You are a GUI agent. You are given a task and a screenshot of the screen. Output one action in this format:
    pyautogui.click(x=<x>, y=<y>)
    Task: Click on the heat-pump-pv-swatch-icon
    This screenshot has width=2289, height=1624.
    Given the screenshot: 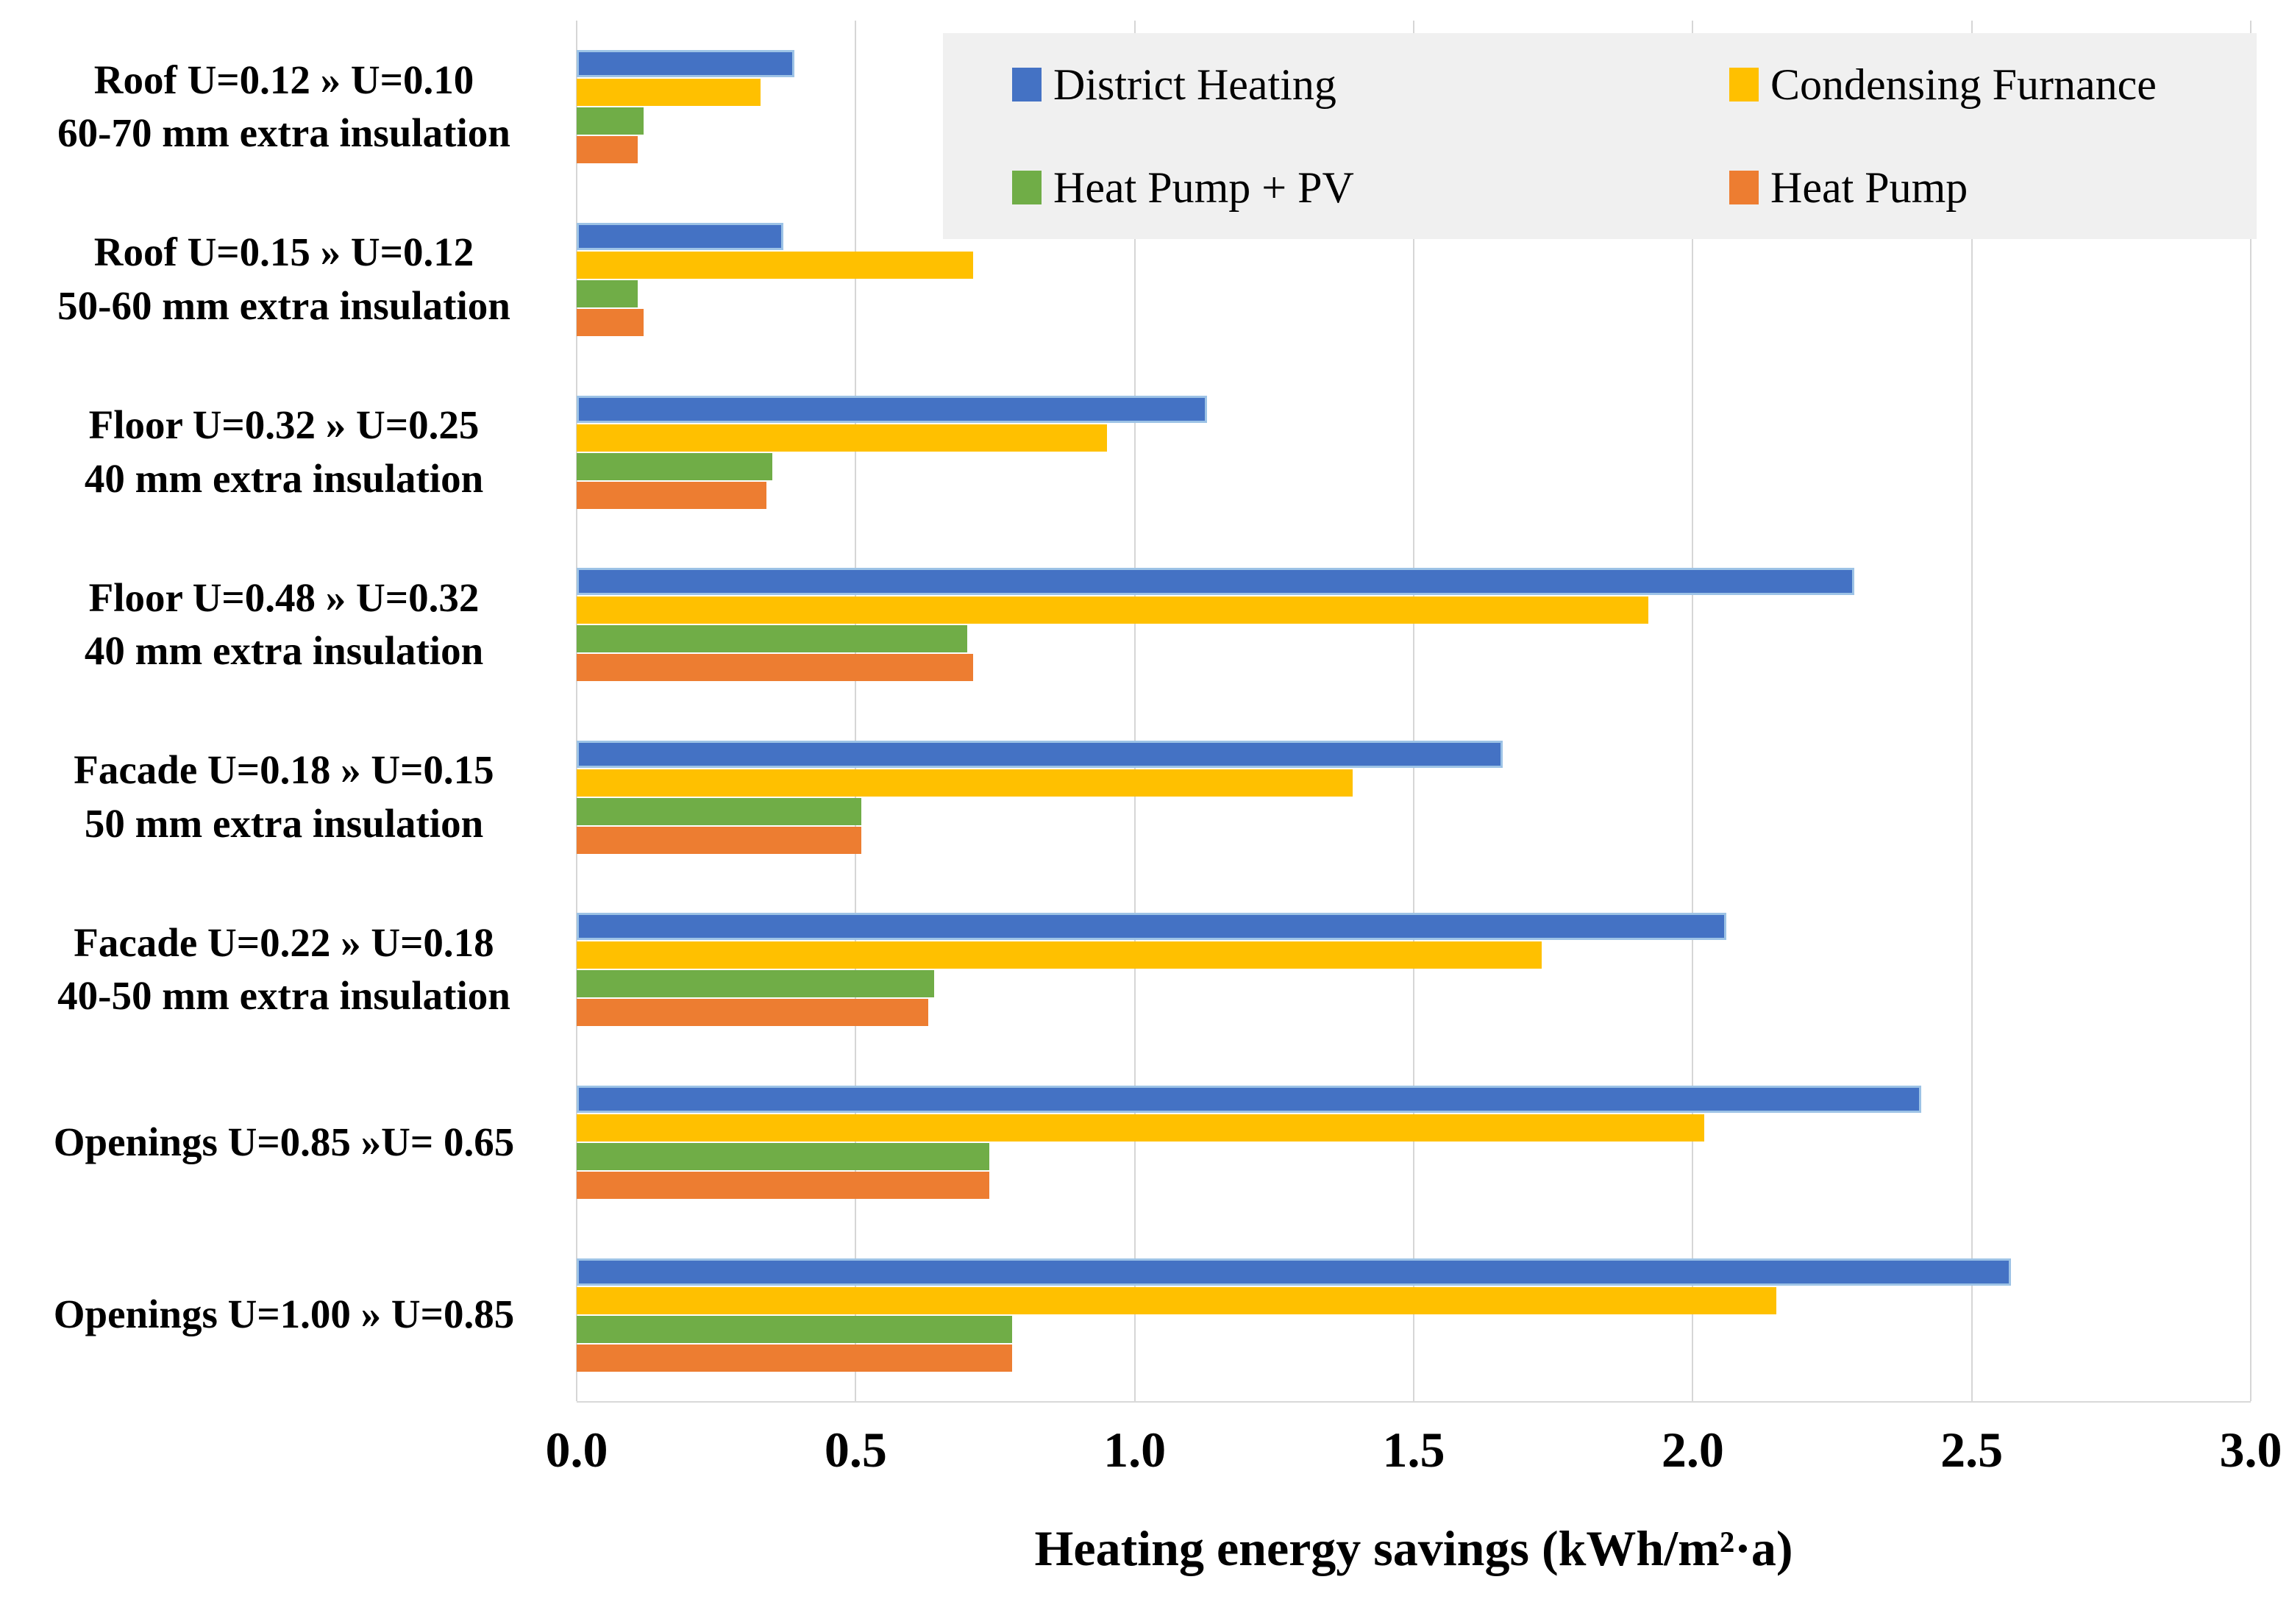 What is the action you would take?
    pyautogui.click(x=1027, y=187)
    